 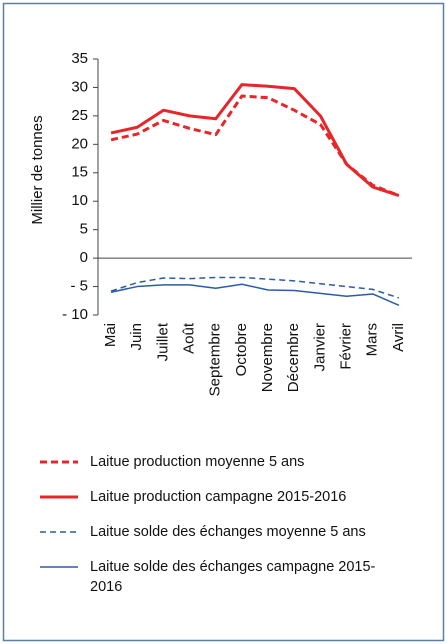 I want to click on x-tick-label: Avril, so click(x=398, y=337).